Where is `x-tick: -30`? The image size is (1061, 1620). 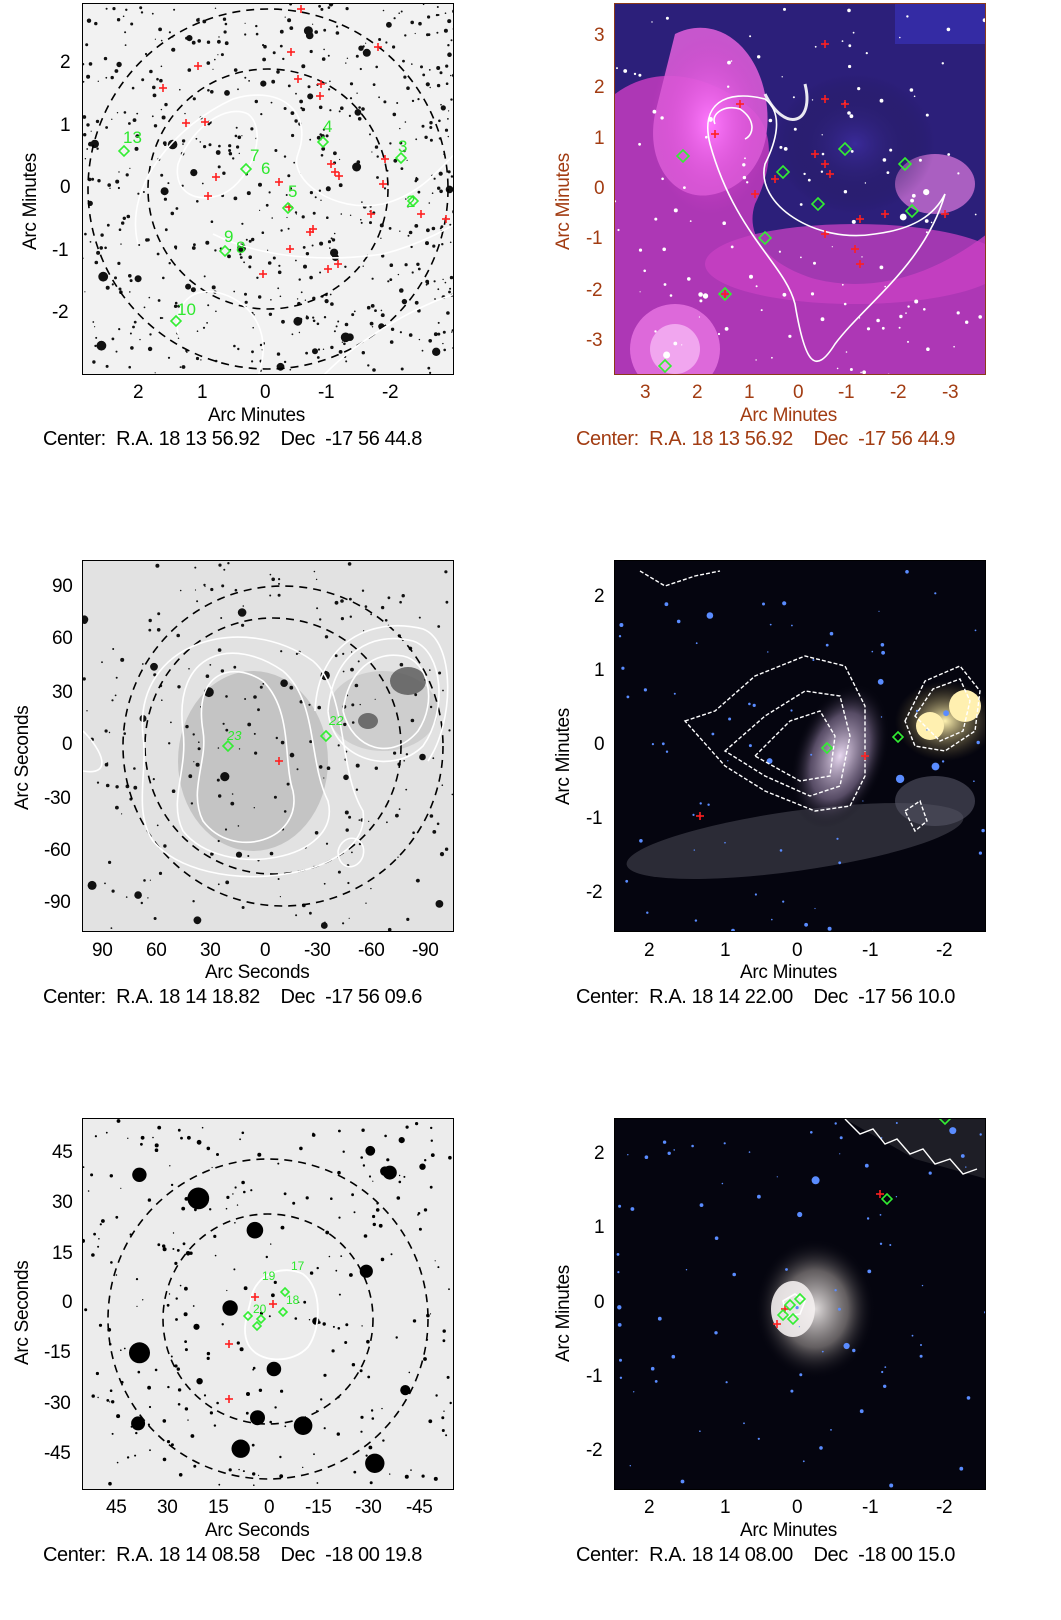
x-tick: -30 is located at coordinates (368, 1507).